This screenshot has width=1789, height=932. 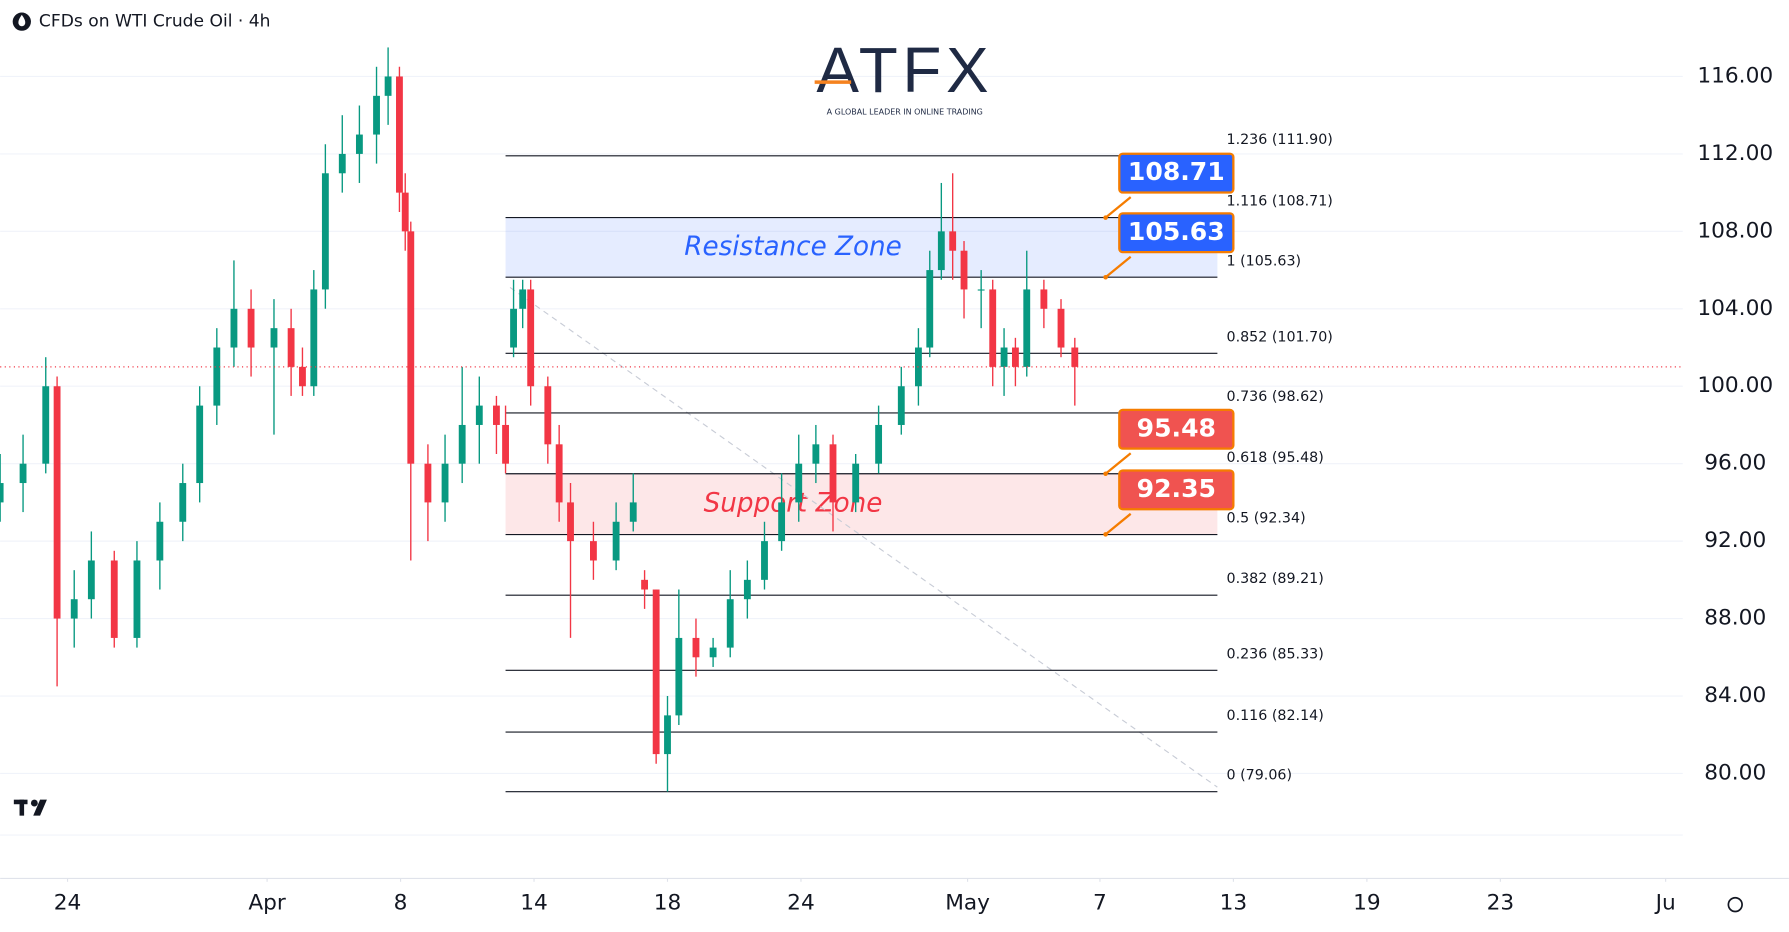 I want to click on fib-label: 0.852 (101.70), so click(x=1280, y=337).